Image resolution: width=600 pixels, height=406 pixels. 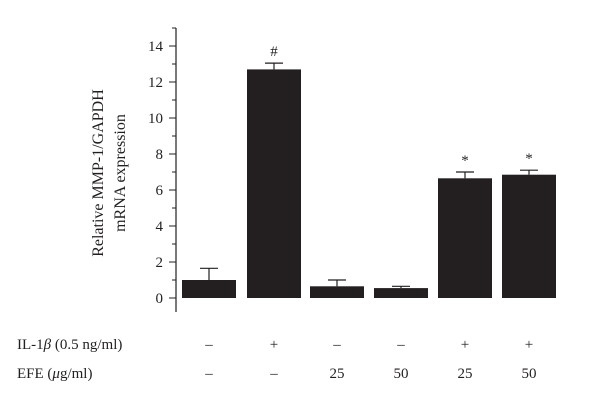 I want to click on y-axis-title-line: Relative MMP-1/GAPDH, so click(x=98, y=173).